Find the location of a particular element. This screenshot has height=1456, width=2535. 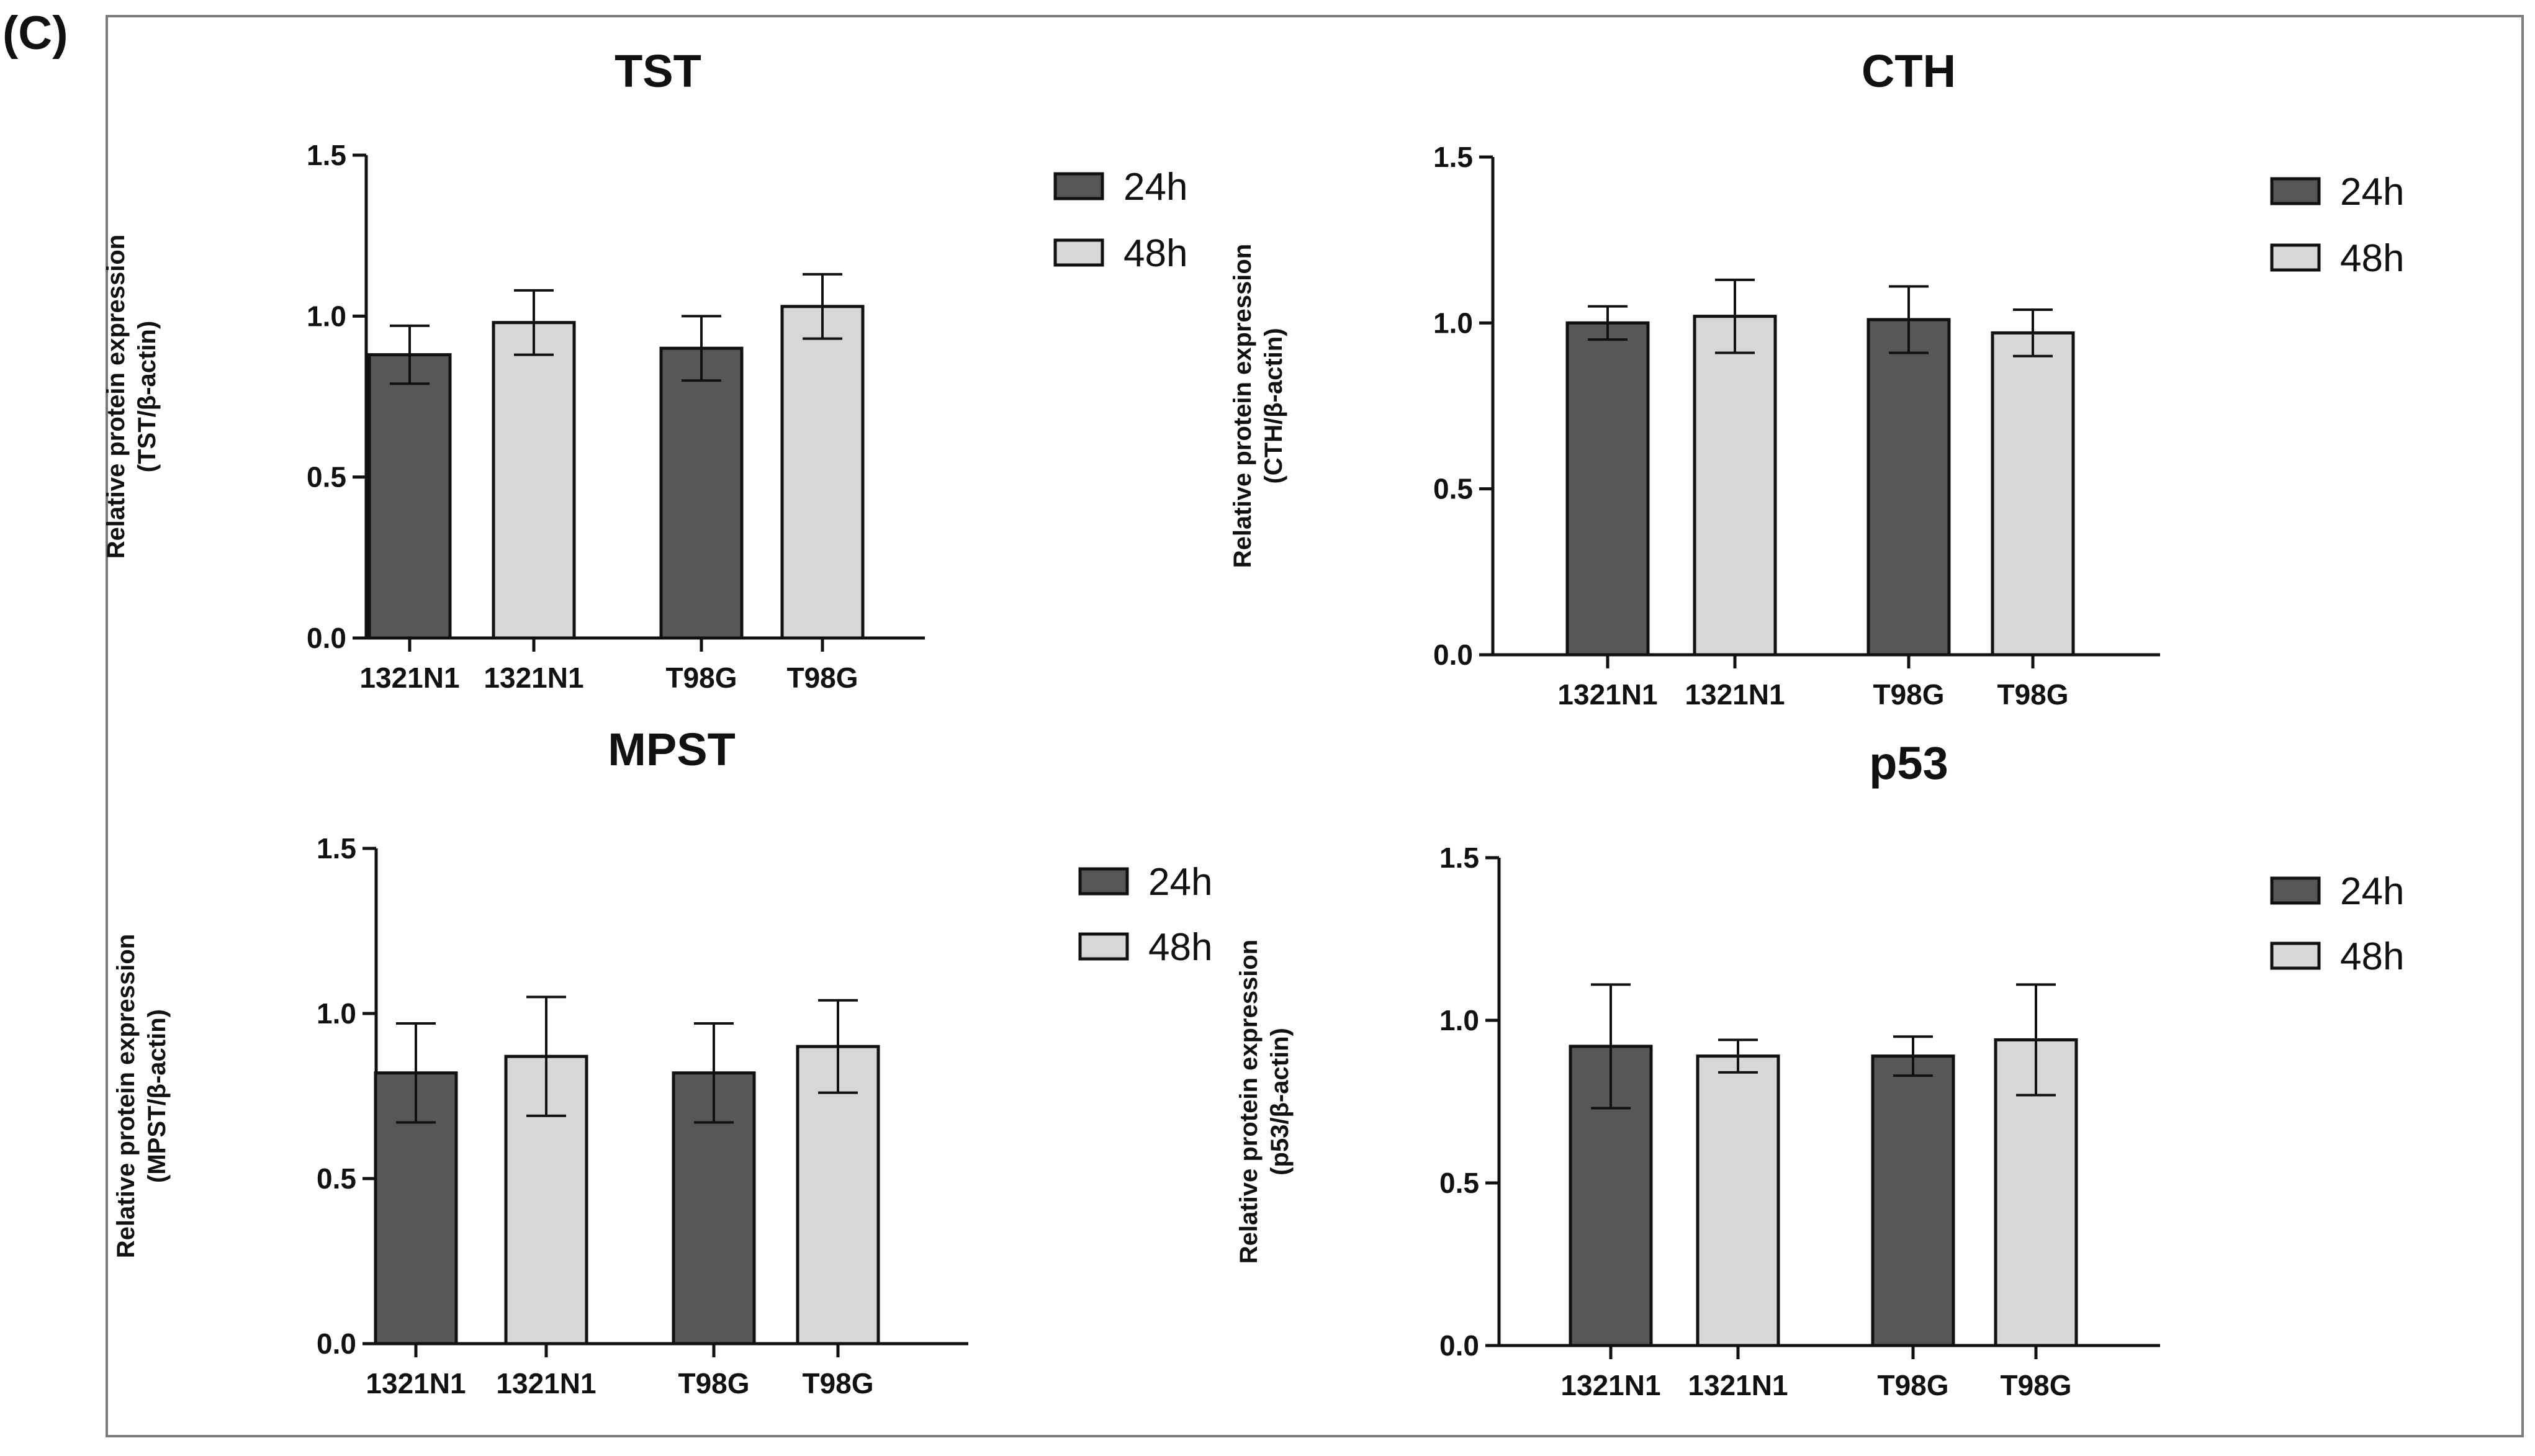

y-axis-label: Relative protein expression (CTH/β-actin) is located at coordinates (1258, 406).